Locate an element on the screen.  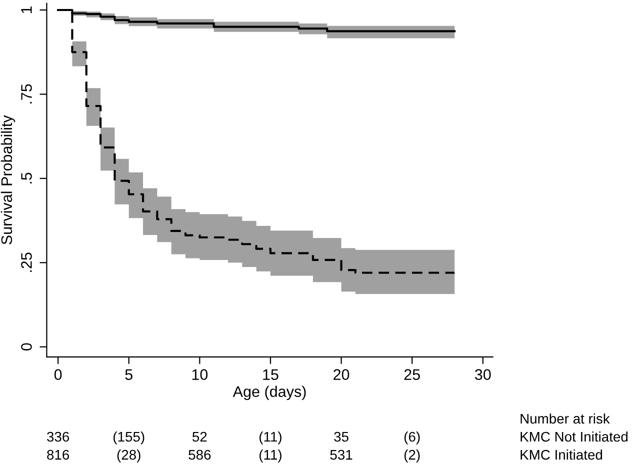
text: (155) is located at coordinates (129, 437).